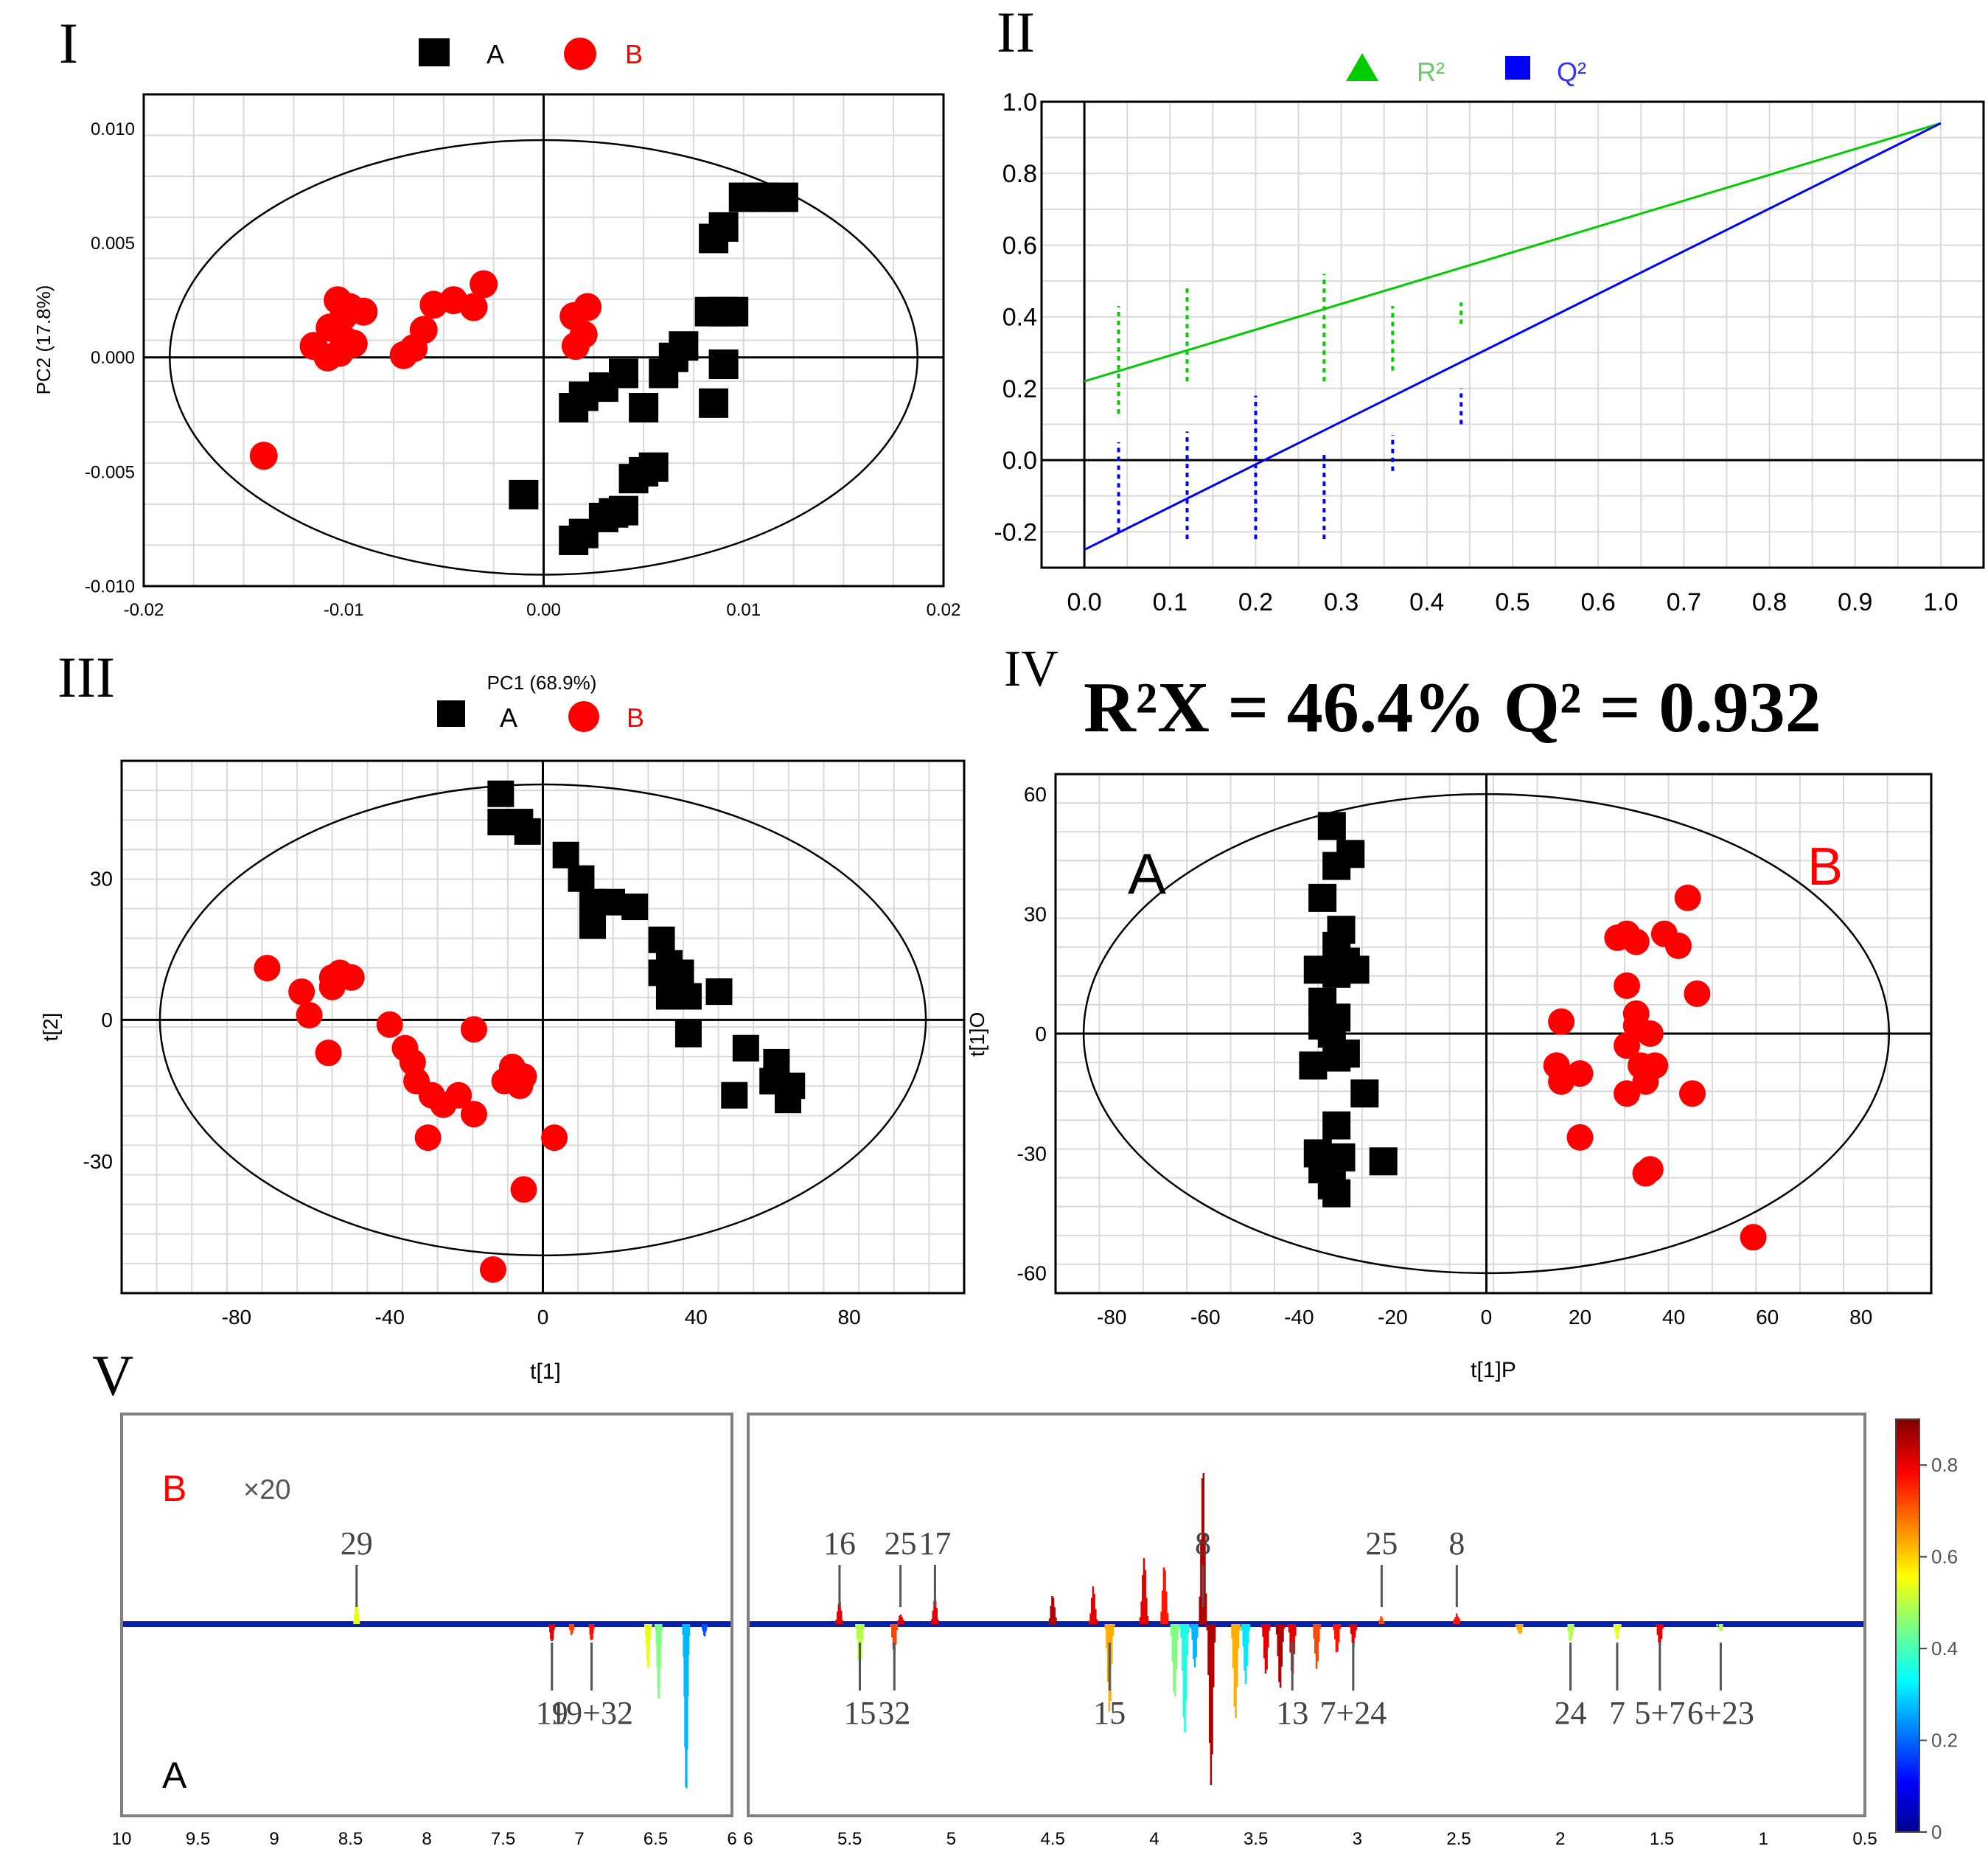  What do you see at coordinates (144, 610) in the screenshot?
I see `x-tick-label: -0.02` at bounding box center [144, 610].